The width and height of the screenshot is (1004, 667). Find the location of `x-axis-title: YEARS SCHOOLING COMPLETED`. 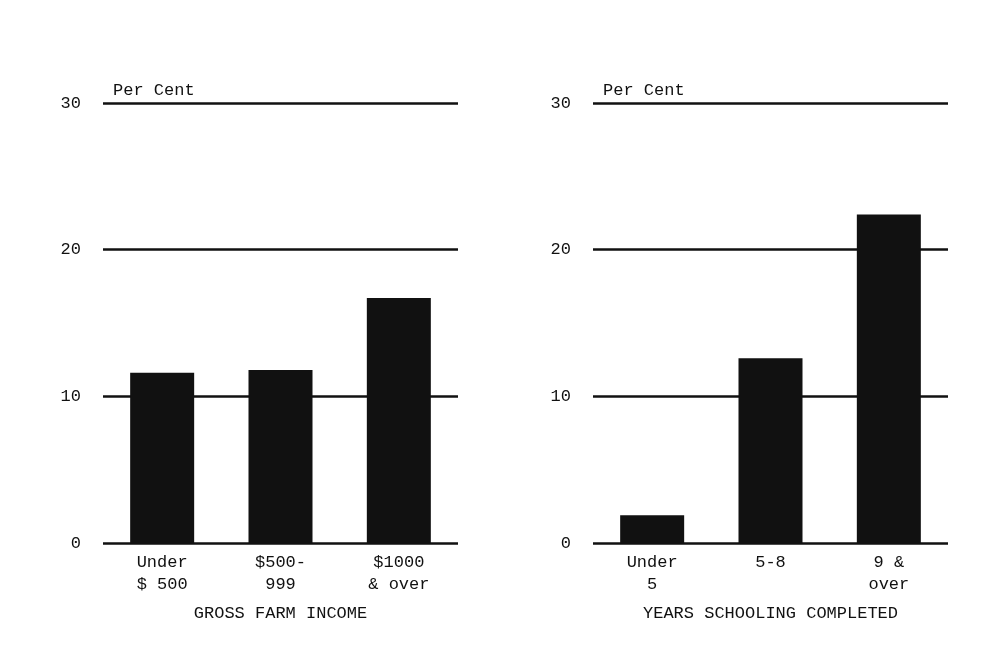

x-axis-title: YEARS SCHOOLING COMPLETED is located at coordinates (770, 613).